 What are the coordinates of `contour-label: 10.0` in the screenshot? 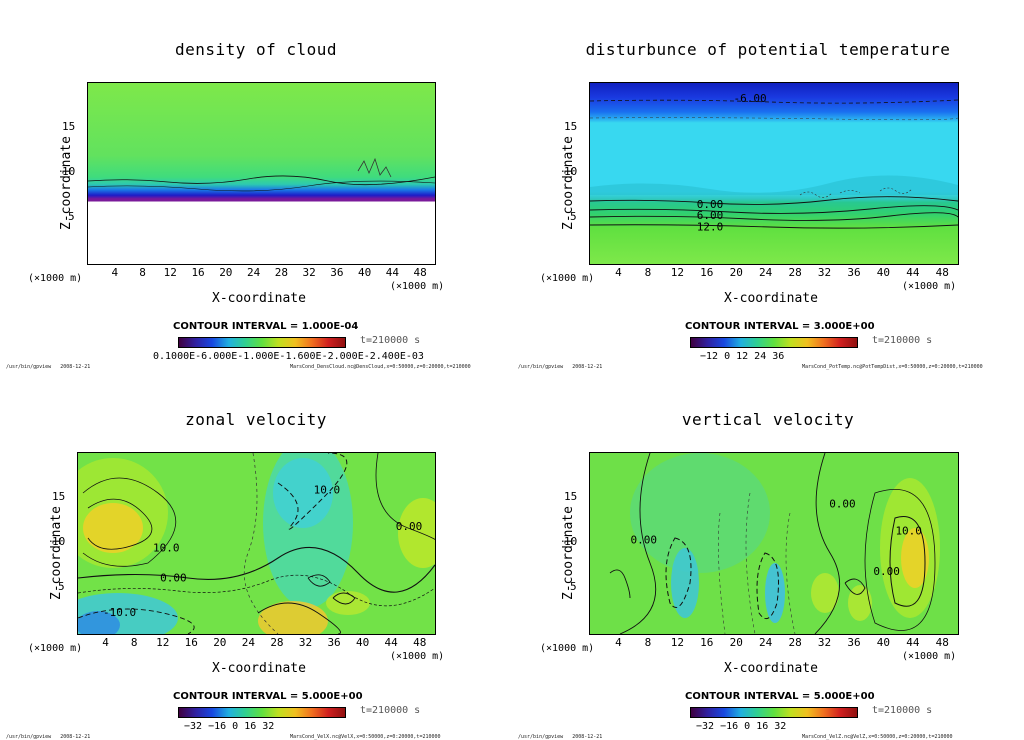 It's located at (908, 530).